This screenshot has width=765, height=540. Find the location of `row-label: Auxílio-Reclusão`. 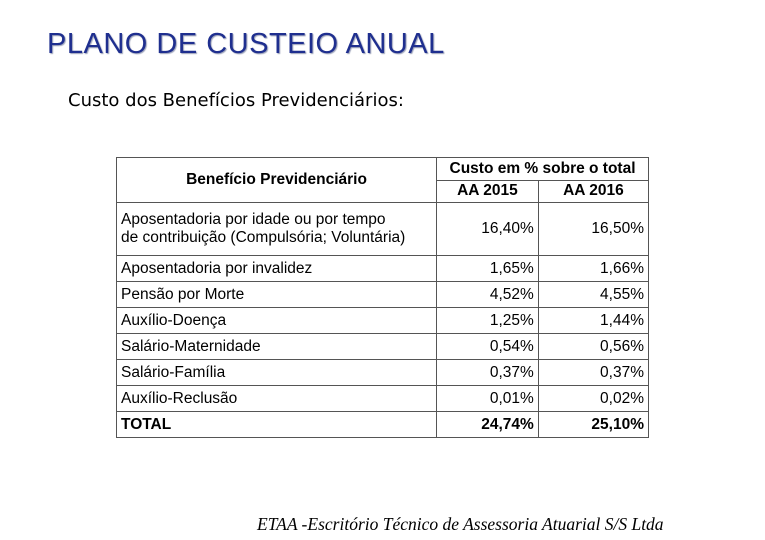

row-label: Auxílio-Reclusão is located at coordinates (276, 398).